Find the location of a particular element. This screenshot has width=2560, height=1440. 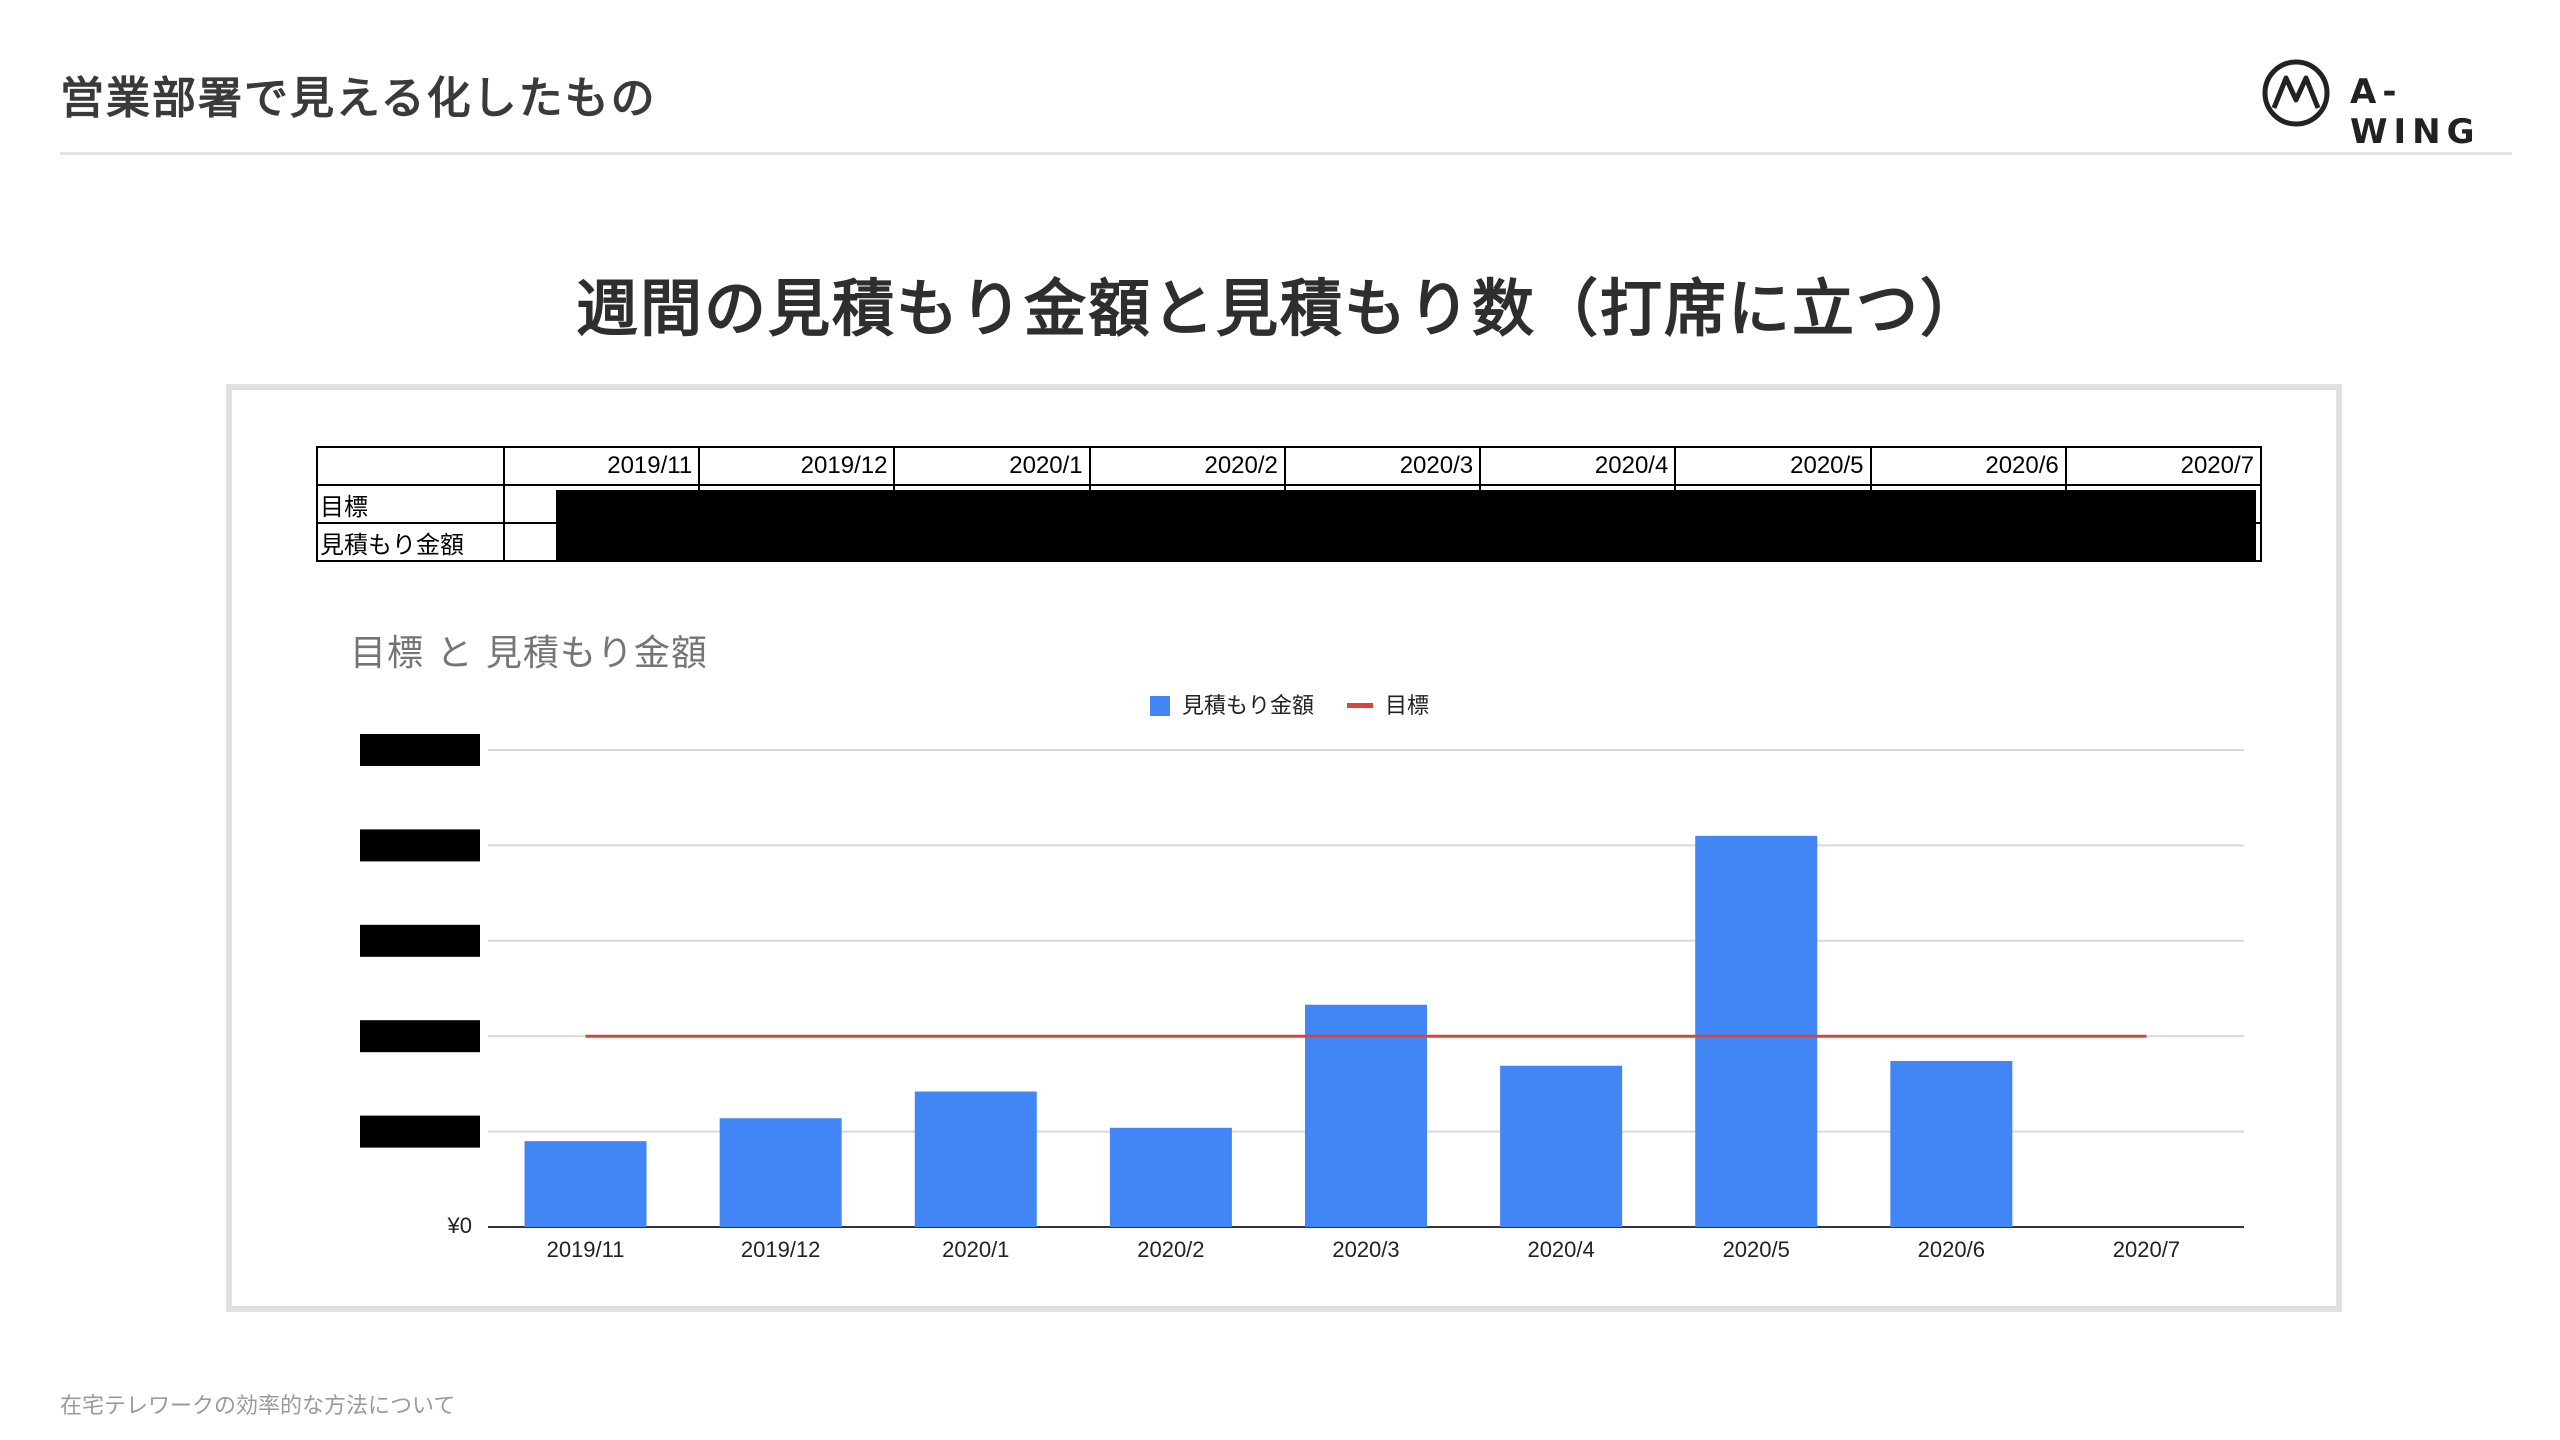

table-month-header: 2020/6 is located at coordinates (1968, 466).